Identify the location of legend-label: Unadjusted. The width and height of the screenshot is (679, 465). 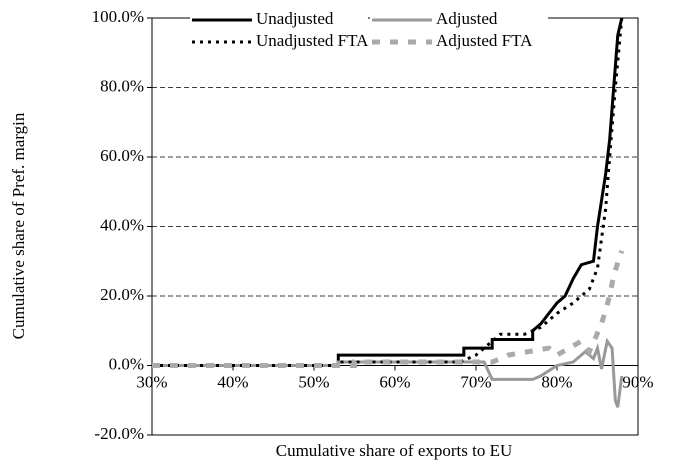
(295, 18).